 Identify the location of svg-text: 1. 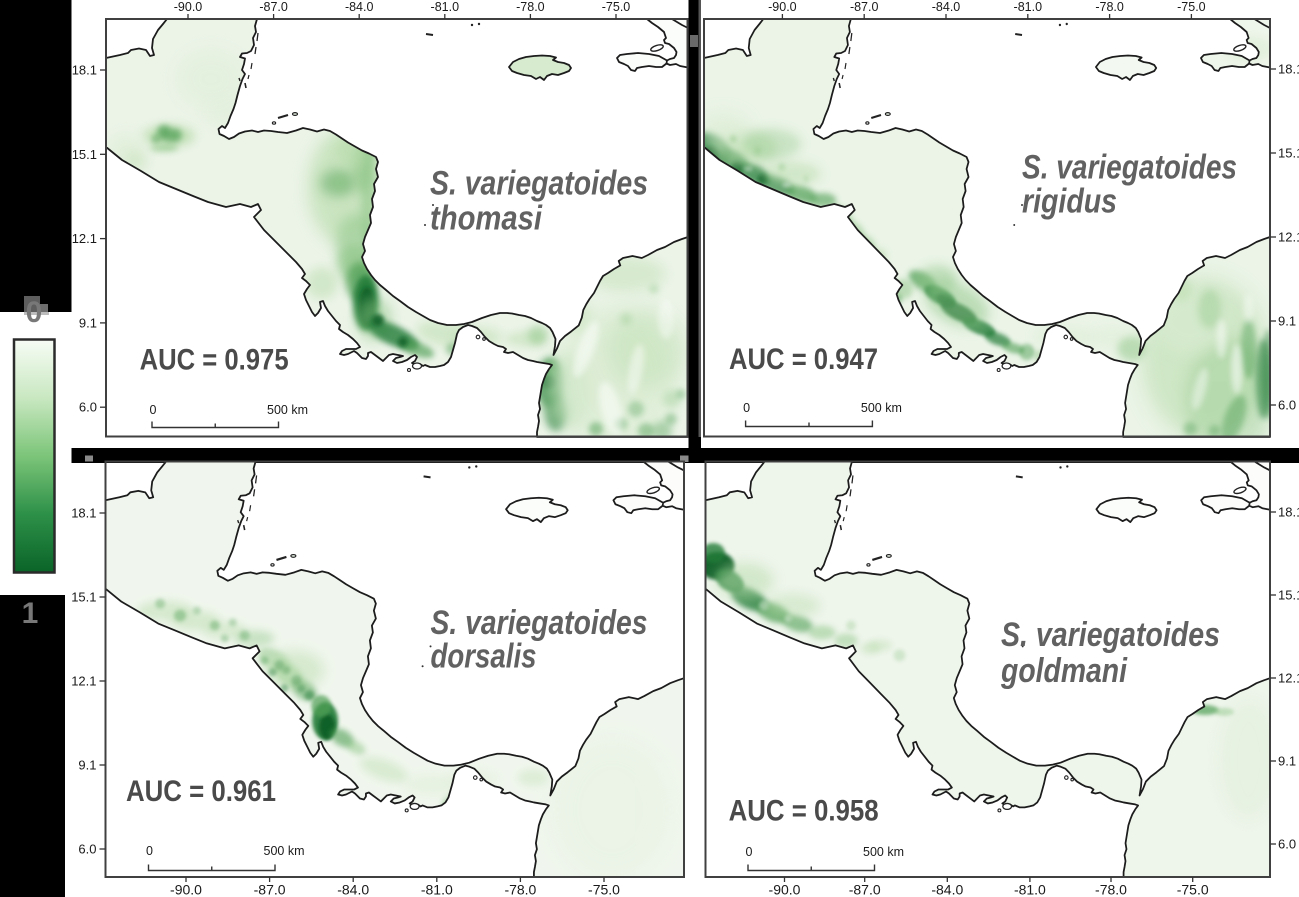
(30, 613).